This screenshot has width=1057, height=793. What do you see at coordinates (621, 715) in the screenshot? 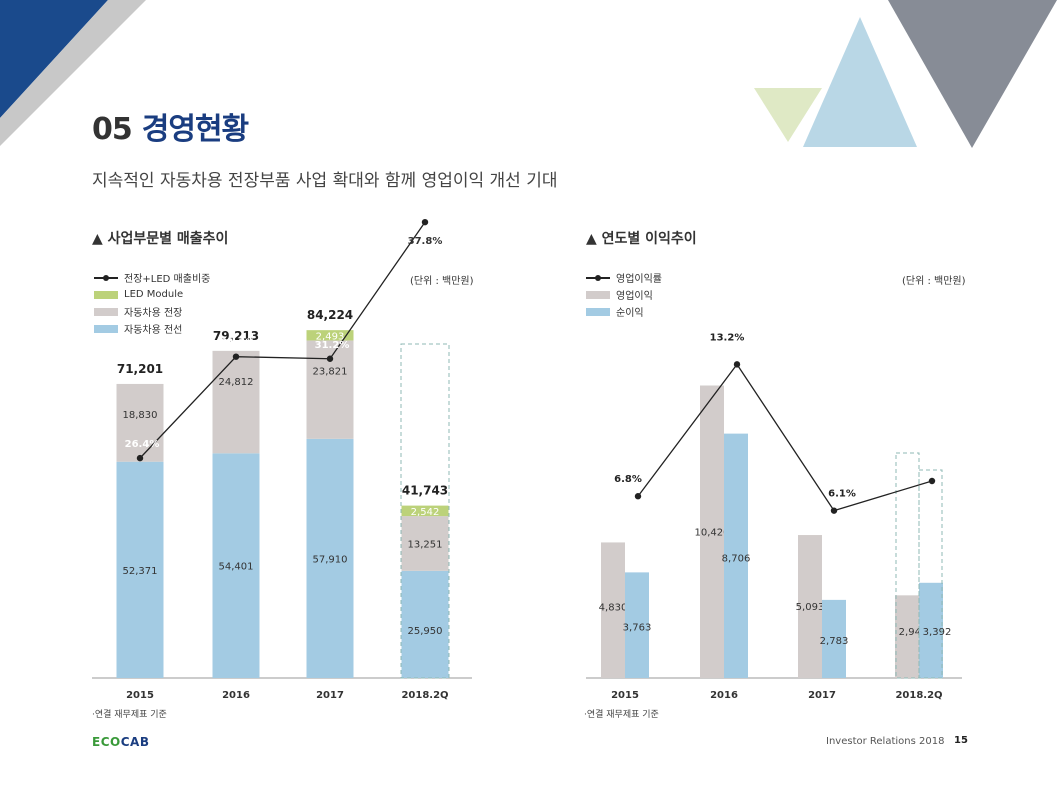
I see `profit-chart-note: ·연결 재무제표 기준` at bounding box center [621, 715].